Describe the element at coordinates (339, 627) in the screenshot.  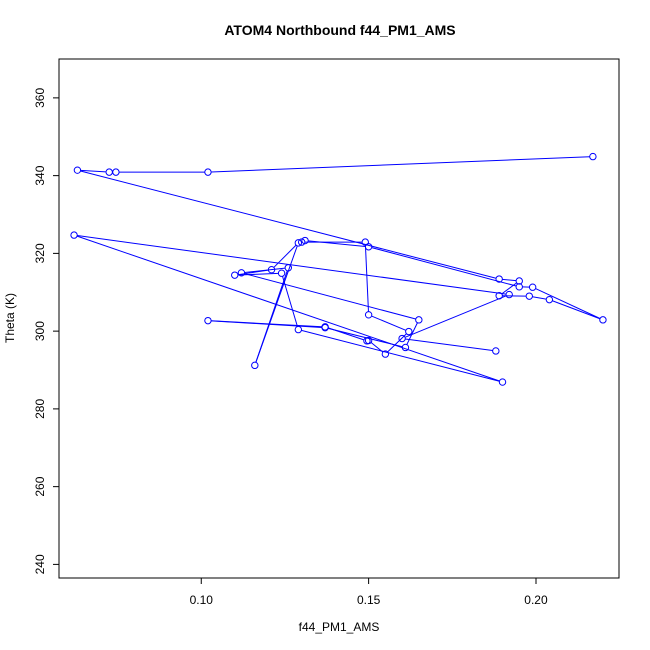
I see `x-axis-label: f44_PM1_AMS` at that location.